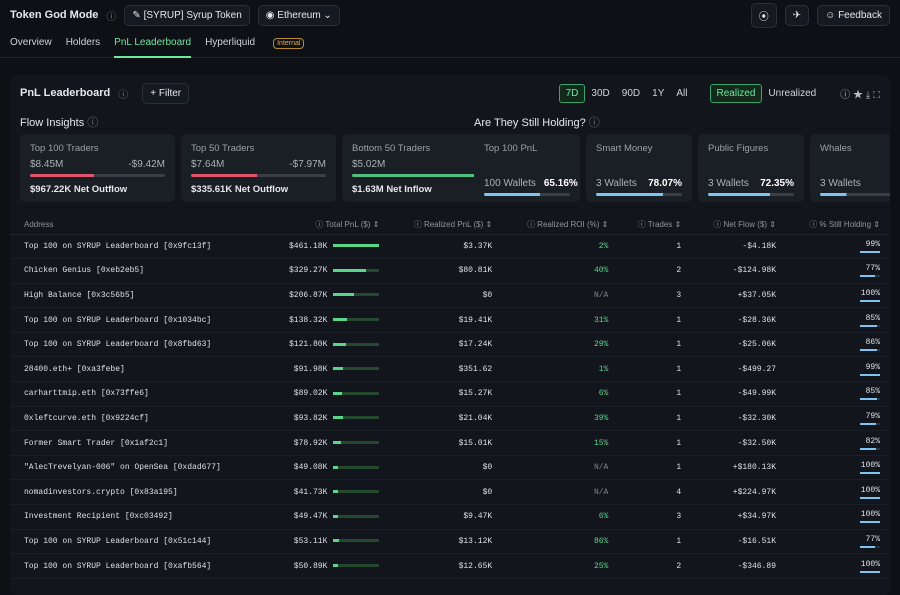 This screenshot has width=900, height=595. What do you see at coordinates (797, 15) in the screenshot?
I see `icon-button: ✈` at bounding box center [797, 15].